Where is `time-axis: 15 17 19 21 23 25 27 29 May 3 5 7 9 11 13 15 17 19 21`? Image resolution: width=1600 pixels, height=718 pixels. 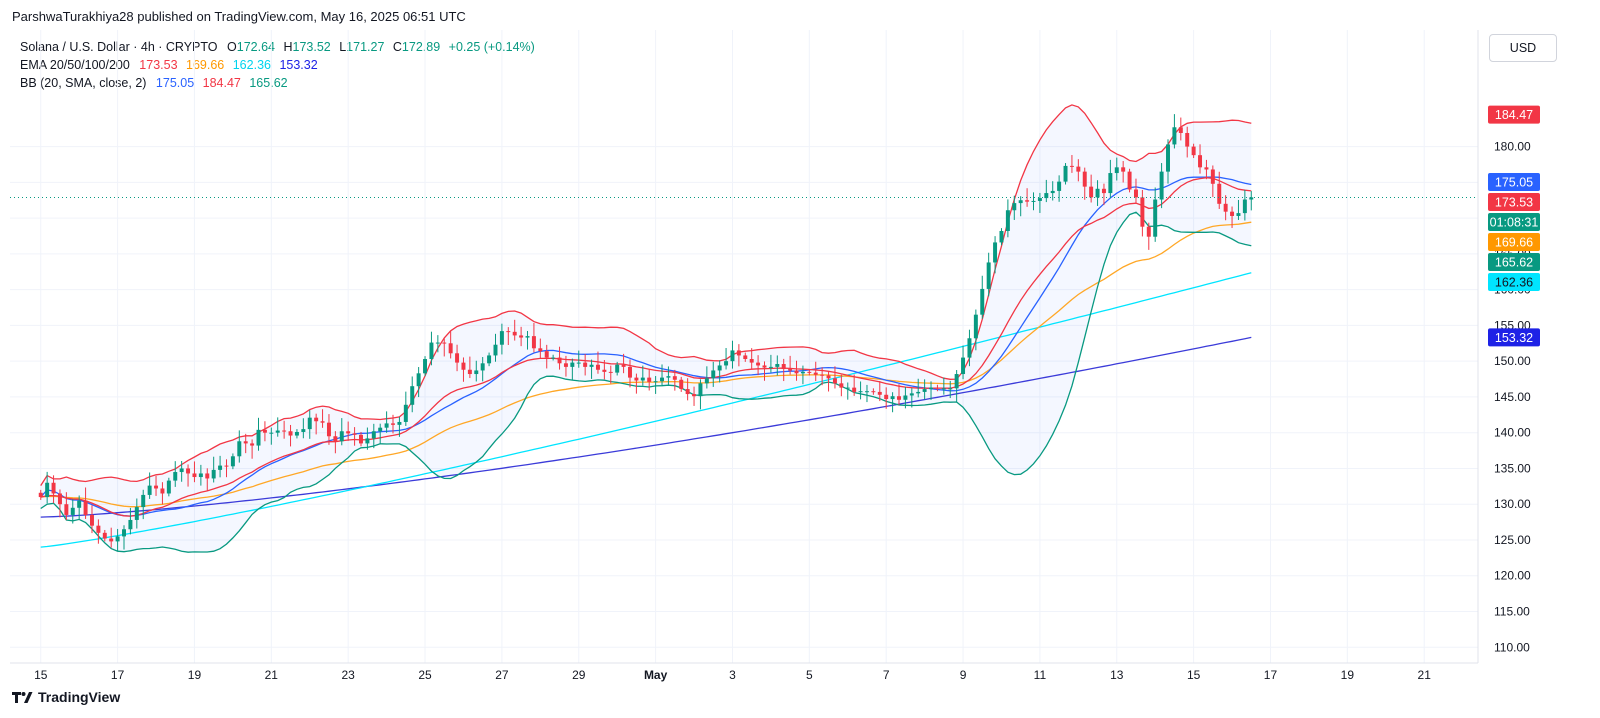
time-axis: 15 17 19 21 23 25 27 29 May 3 5 7 9 11 13 15 17 19 21 is located at coordinates (732, 675).